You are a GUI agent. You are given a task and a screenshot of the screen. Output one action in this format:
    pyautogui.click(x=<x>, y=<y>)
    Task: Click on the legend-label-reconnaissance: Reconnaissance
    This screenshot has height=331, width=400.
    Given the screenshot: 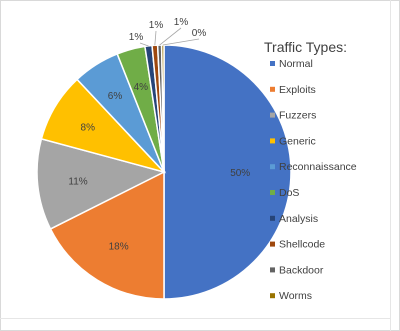 What is the action you would take?
    pyautogui.click(x=318, y=167)
    